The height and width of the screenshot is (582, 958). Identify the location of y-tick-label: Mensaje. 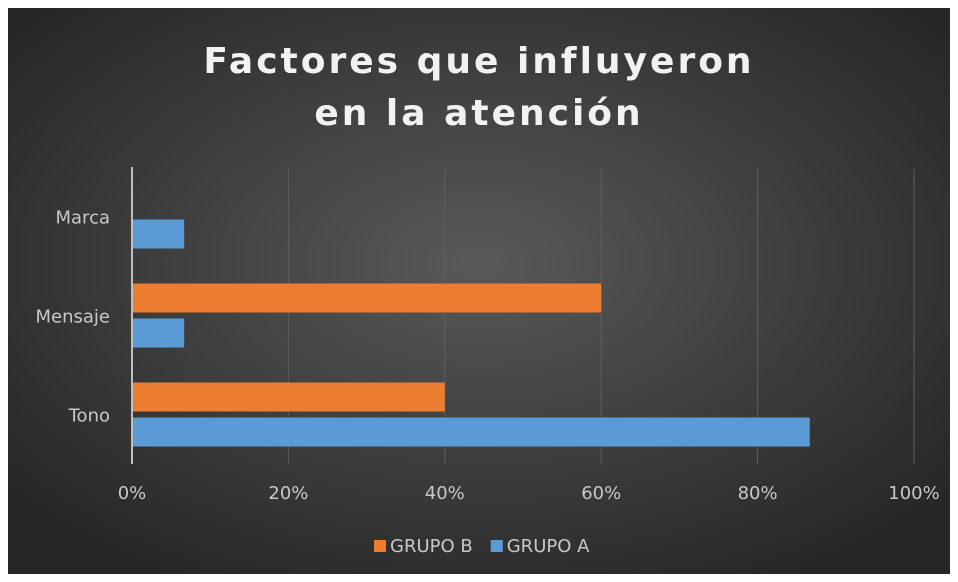
(73, 317).